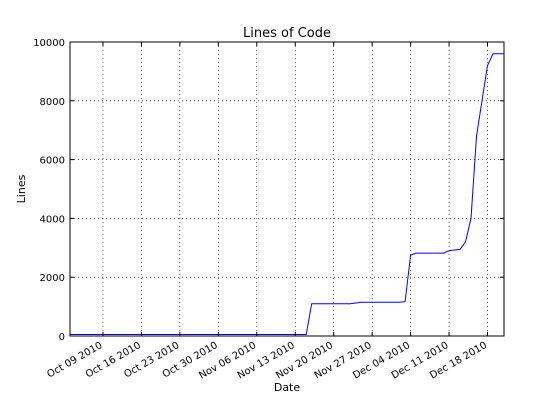  Describe the element at coordinates (52, 102) in the screenshot. I see `y-tick-label: 8000` at that location.